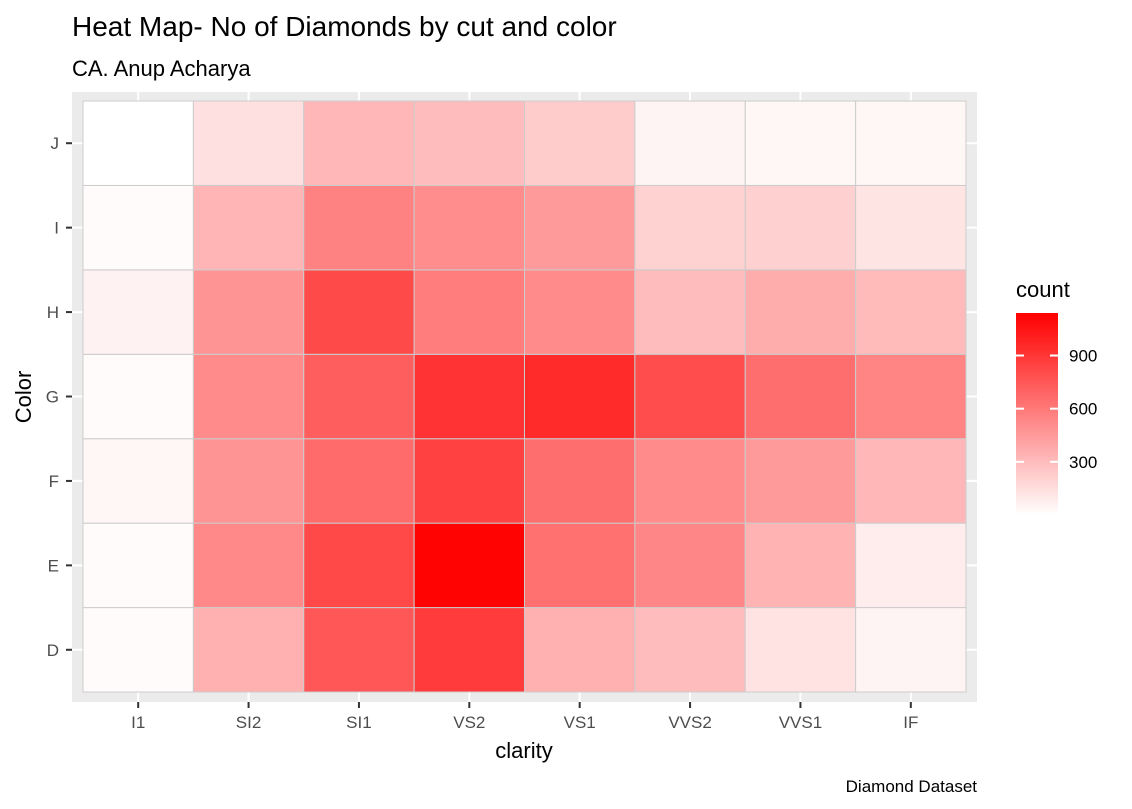 The width and height of the screenshot is (1132, 809). What do you see at coordinates (161, 68) in the screenshot?
I see `chart-subtitle: CA. Anup Acharya` at bounding box center [161, 68].